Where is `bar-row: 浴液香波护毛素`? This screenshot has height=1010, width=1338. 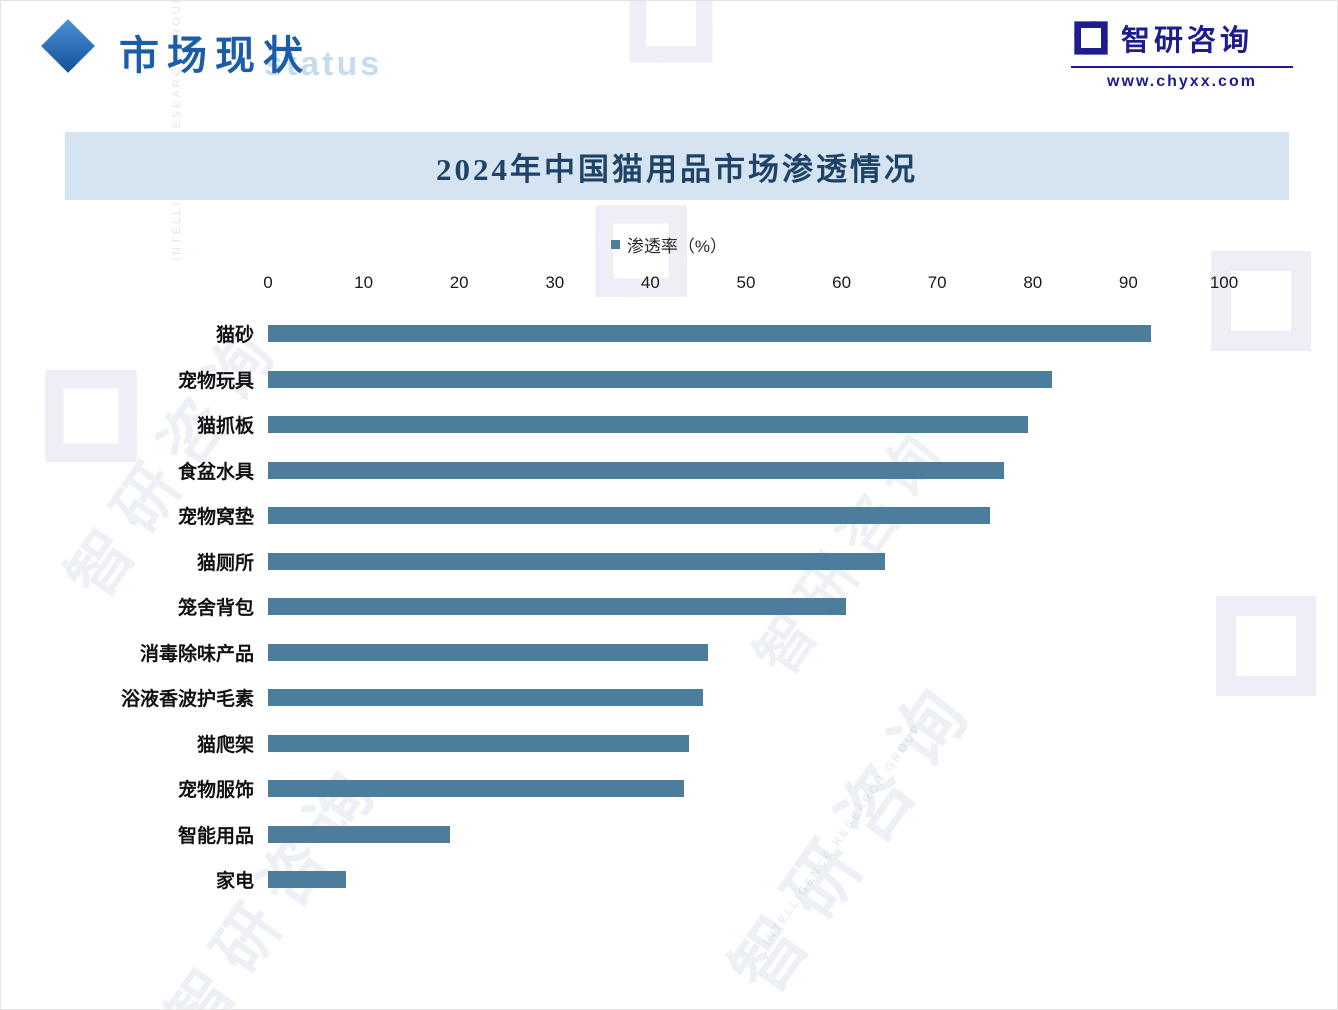
bar-row: 浴液香波护毛素 is located at coordinates (618, 698).